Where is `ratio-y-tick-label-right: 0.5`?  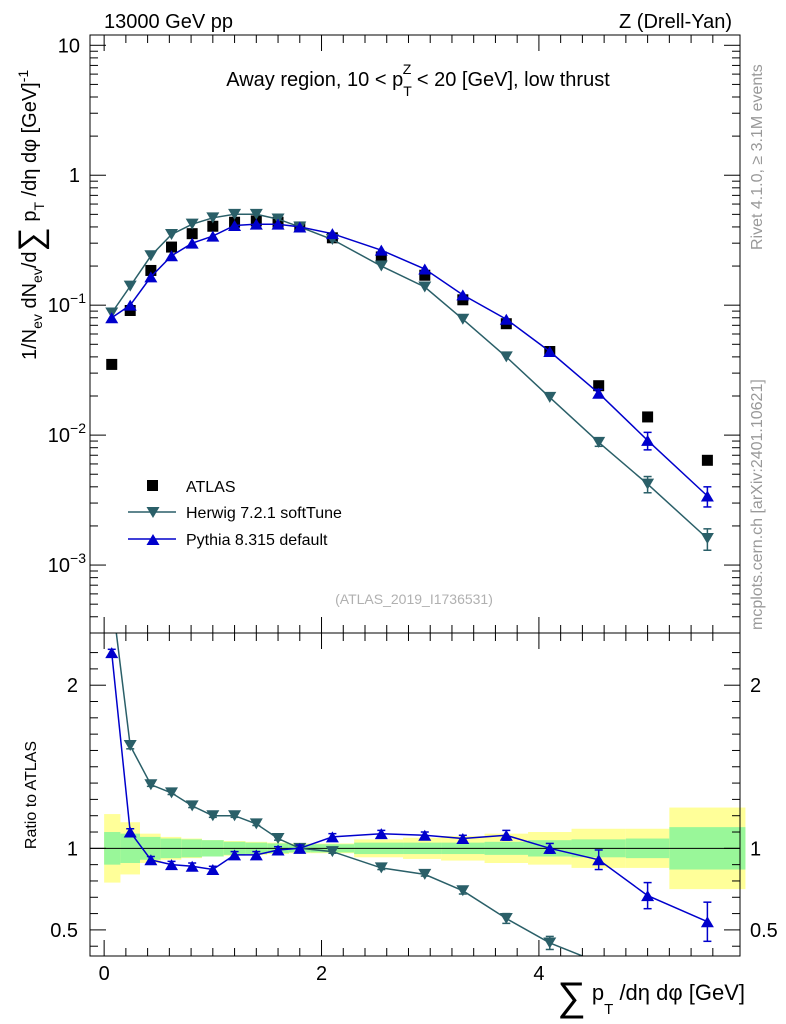 ratio-y-tick-label-right: 0.5 is located at coordinates (764, 931).